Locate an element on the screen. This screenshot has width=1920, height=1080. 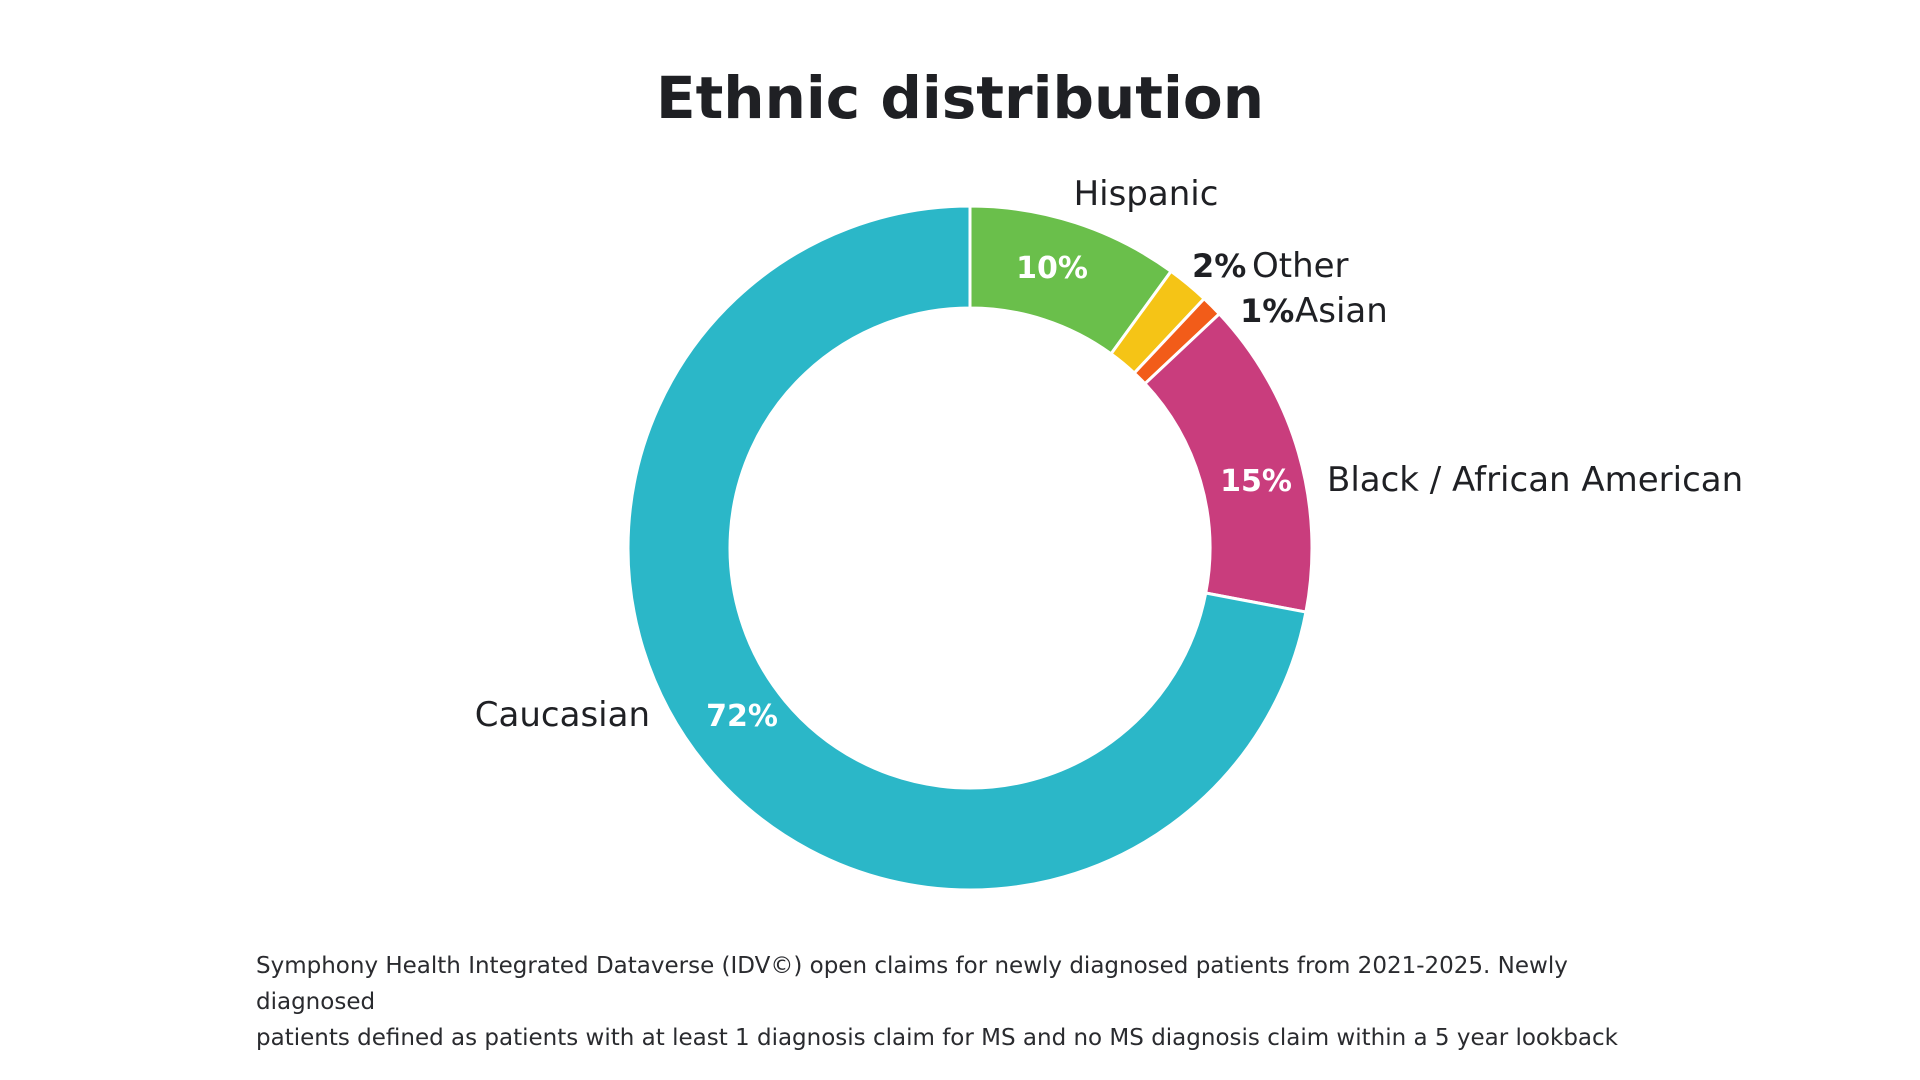
label-other: Other is located at coordinates (1300, 266).